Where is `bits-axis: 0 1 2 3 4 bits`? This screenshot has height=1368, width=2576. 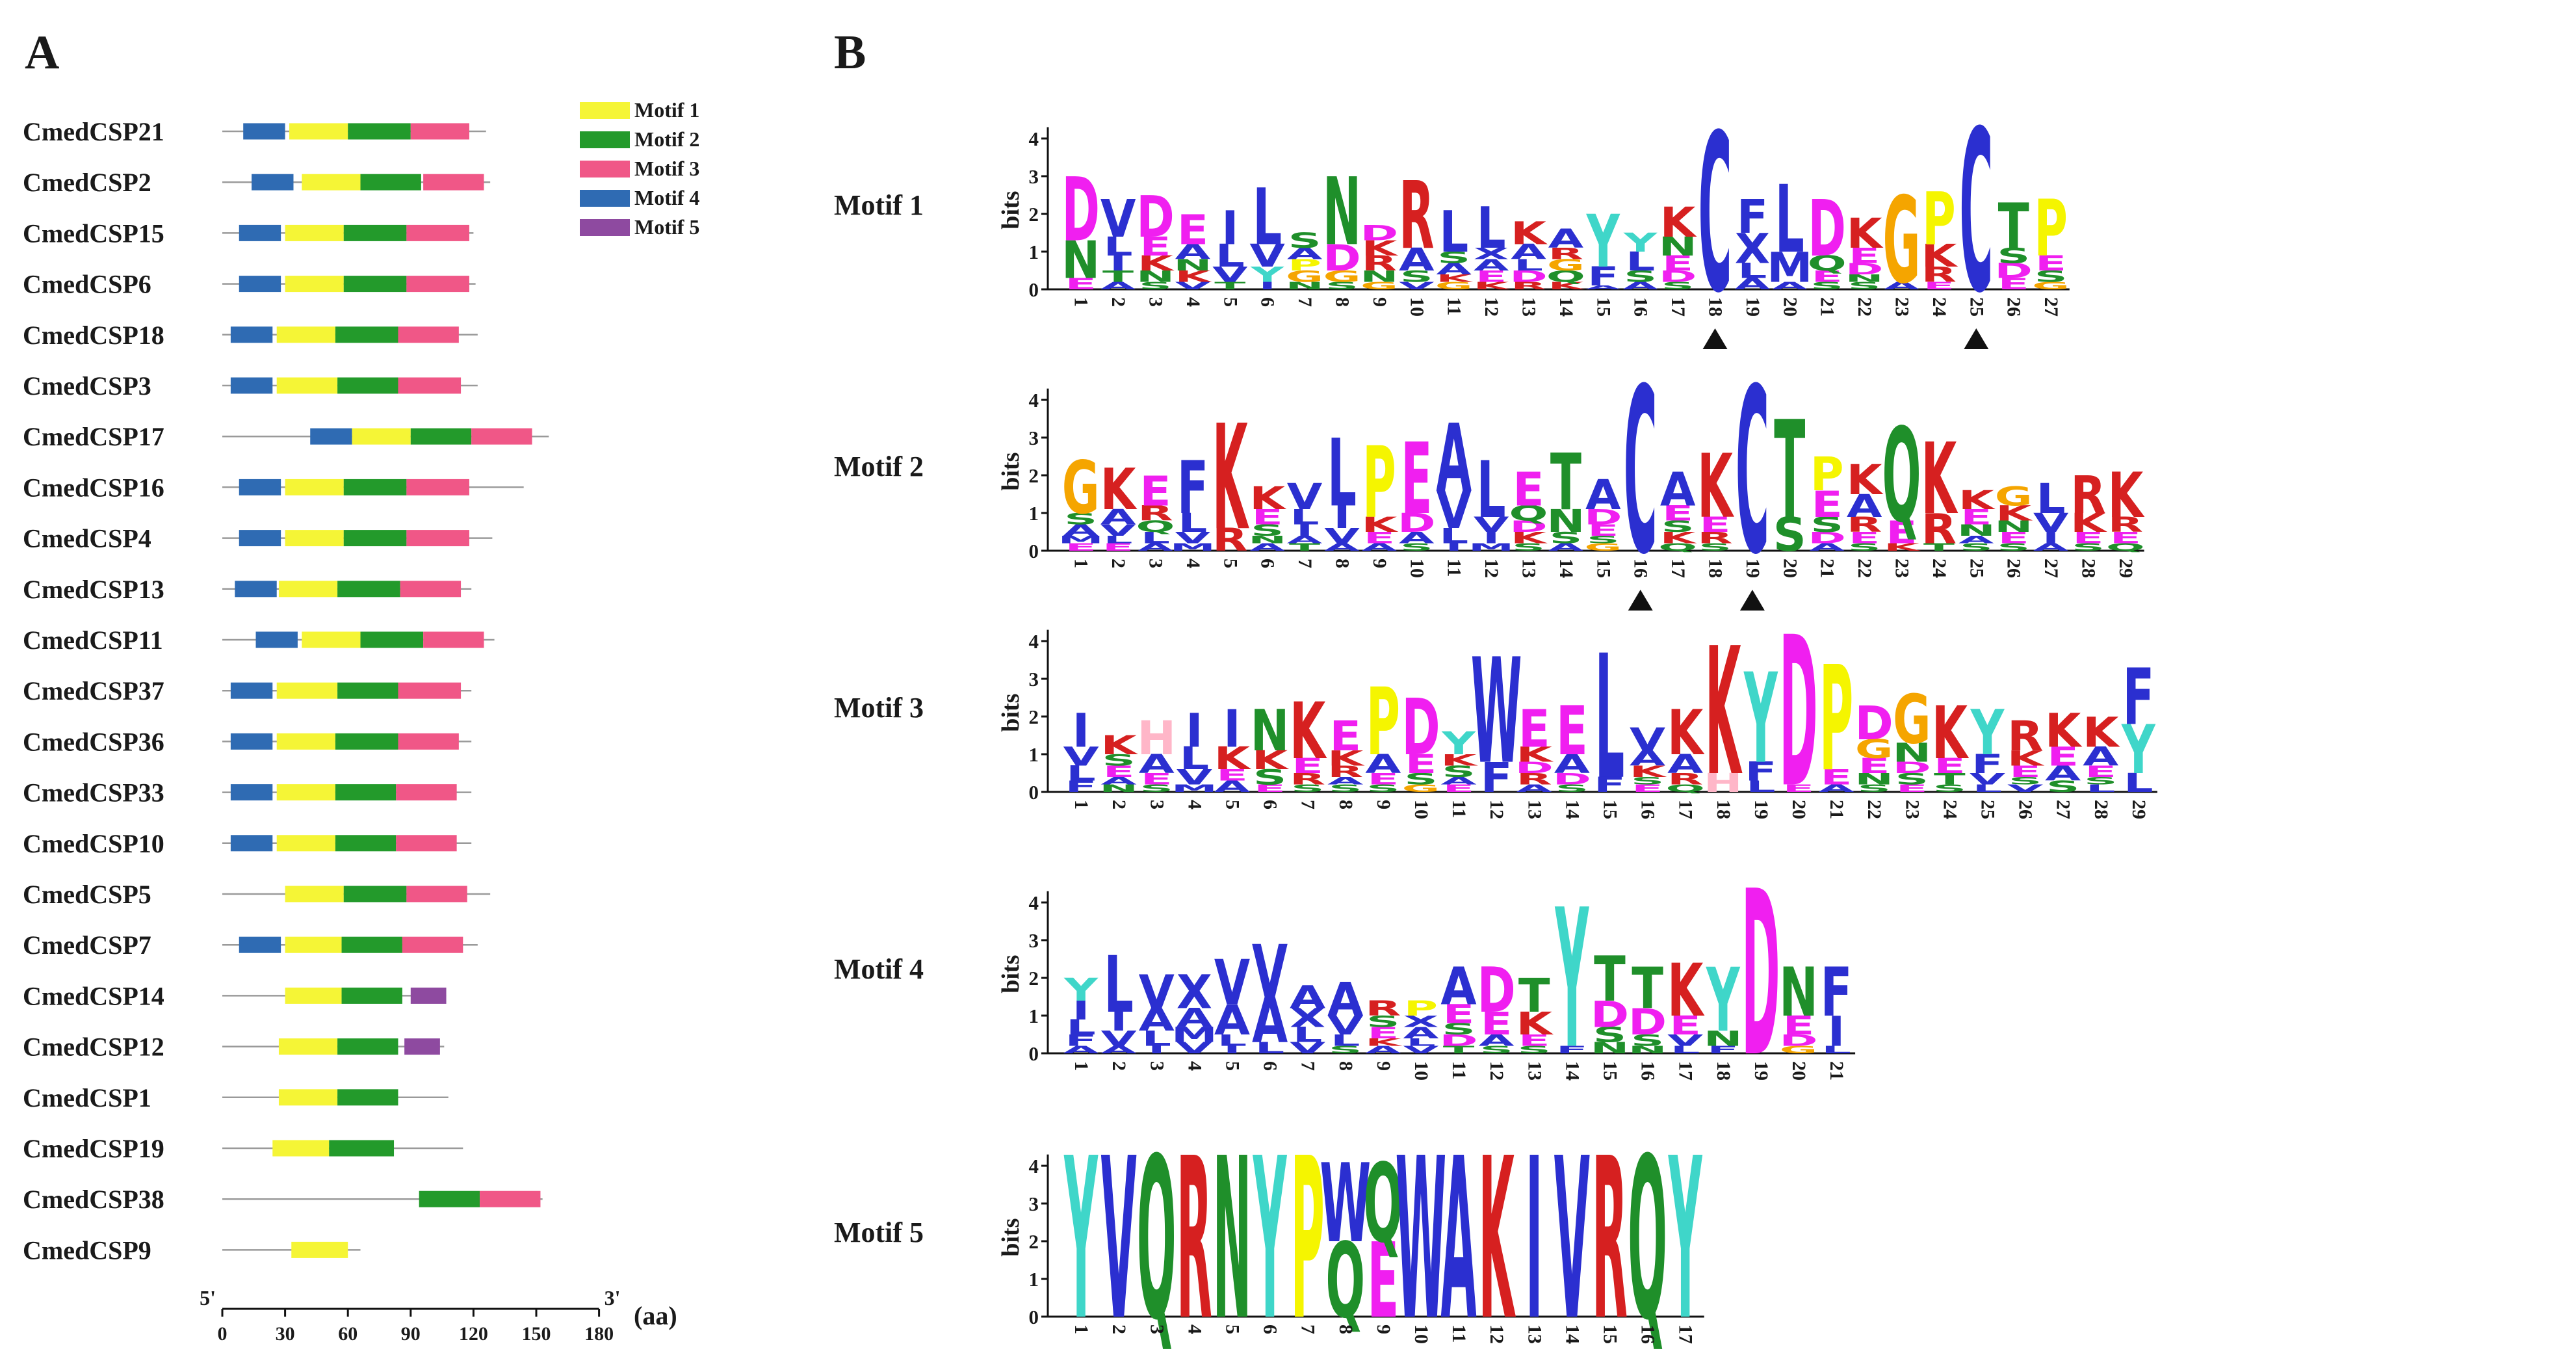 bits-axis: 0 1 2 3 4 bits is located at coordinates (1023, 716).